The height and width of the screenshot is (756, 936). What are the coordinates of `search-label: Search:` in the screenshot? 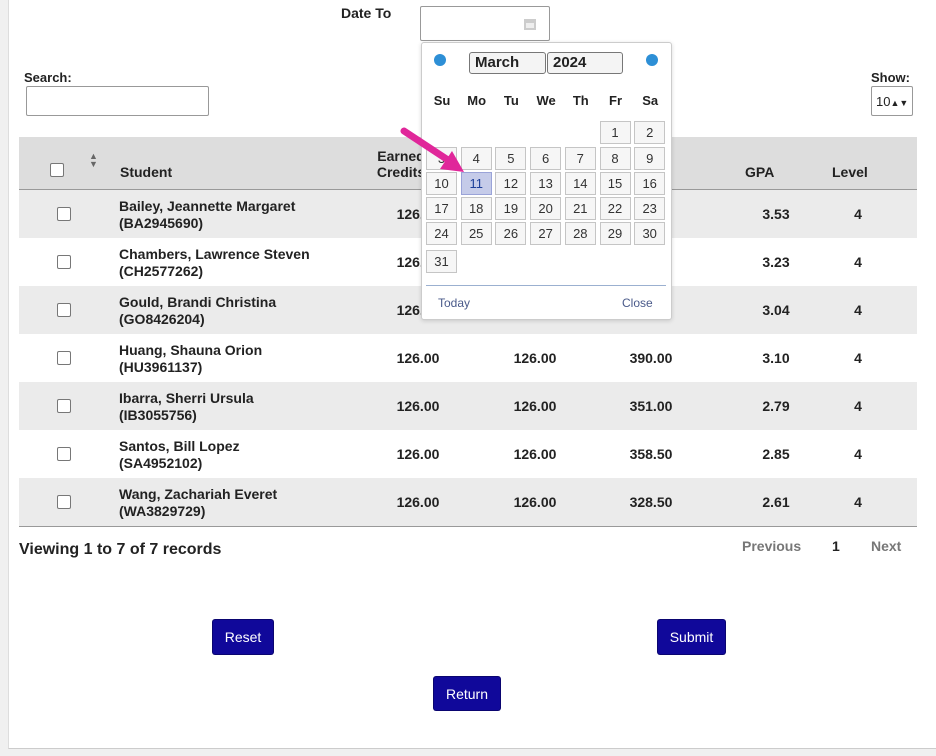 It's located at (48, 77).